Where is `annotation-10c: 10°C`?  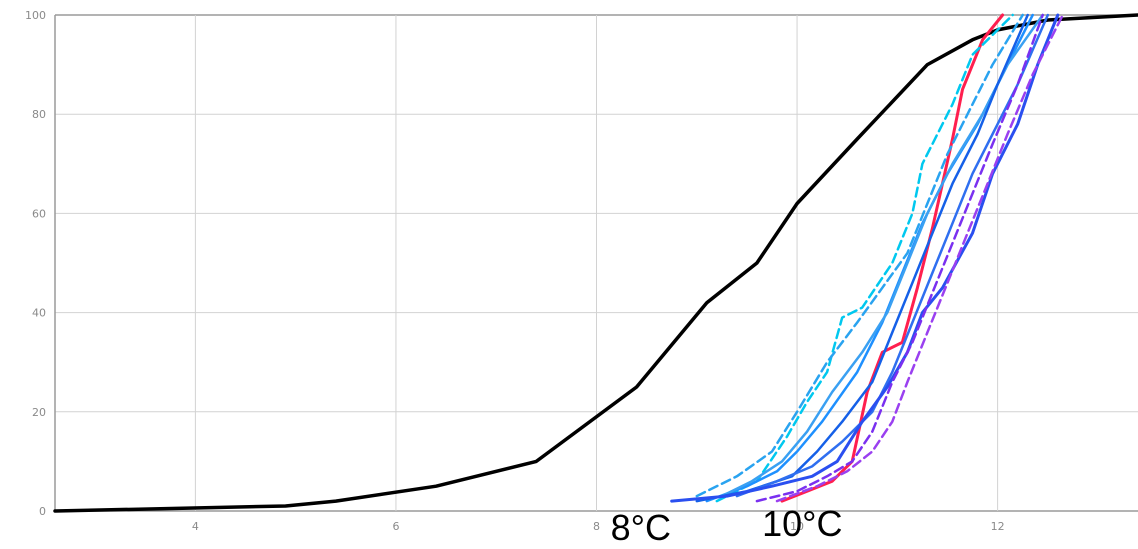
annotation-10c: 10°C is located at coordinates (802, 523).